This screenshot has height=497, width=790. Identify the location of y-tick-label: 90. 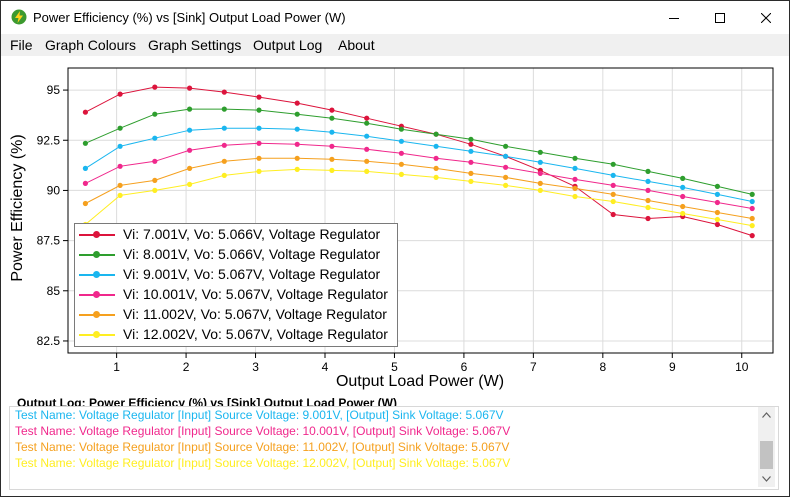
(54, 190).